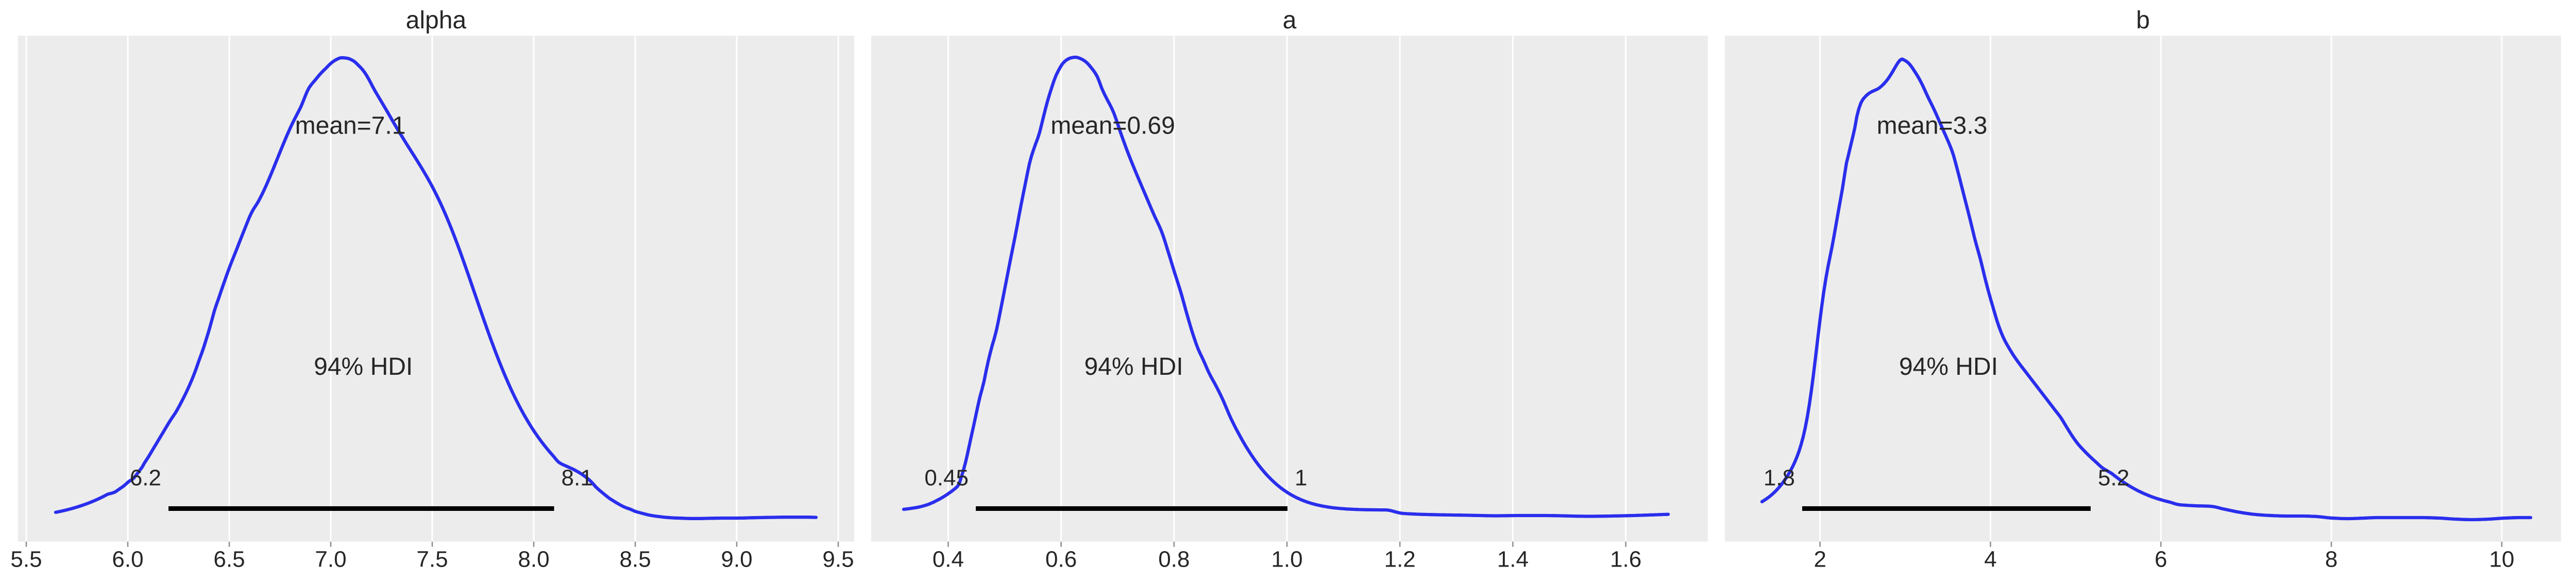 The height and width of the screenshot is (581, 2576). Describe the element at coordinates (2161, 559) in the screenshot. I see `svg-text: 6` at that location.